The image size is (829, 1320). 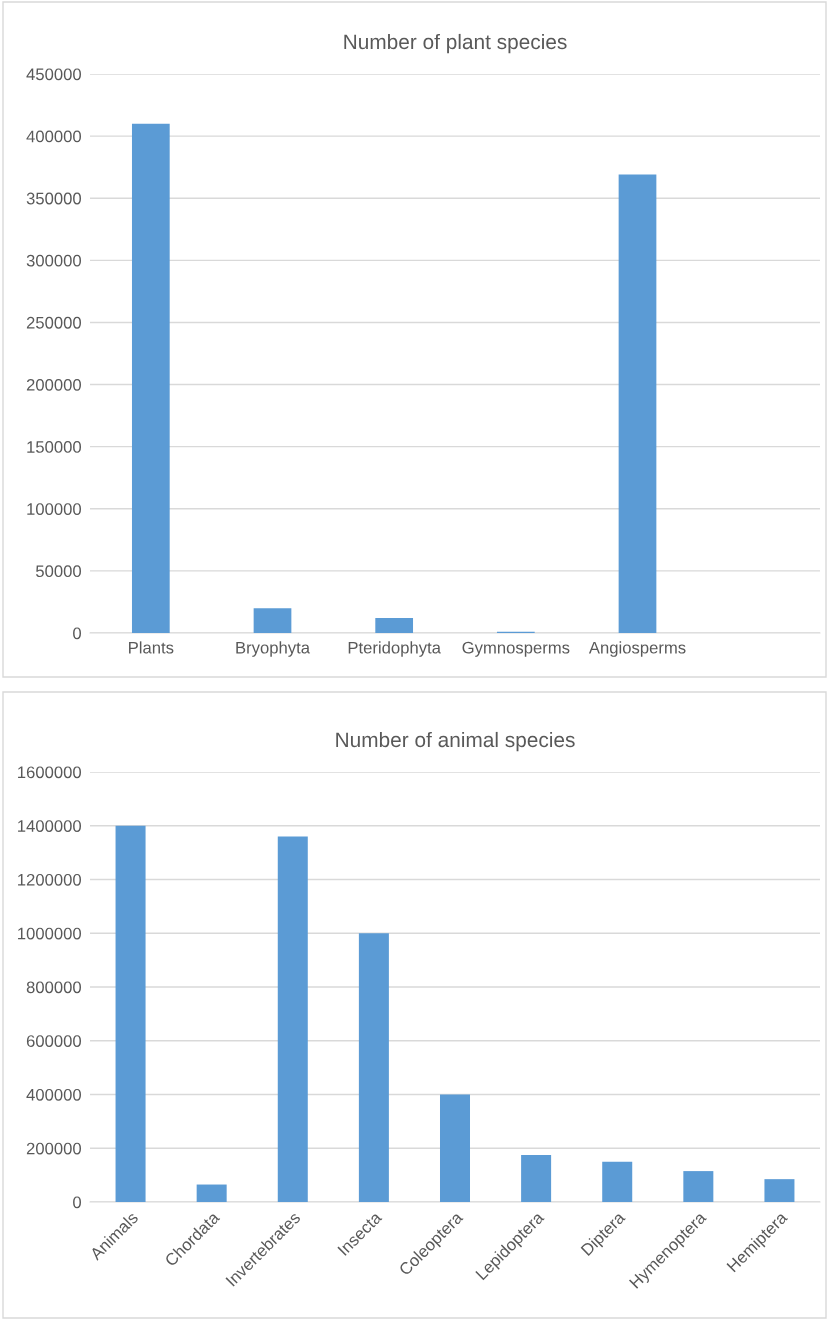 What do you see at coordinates (54, 447) in the screenshot?
I see `y-tick-label: 150000` at bounding box center [54, 447].